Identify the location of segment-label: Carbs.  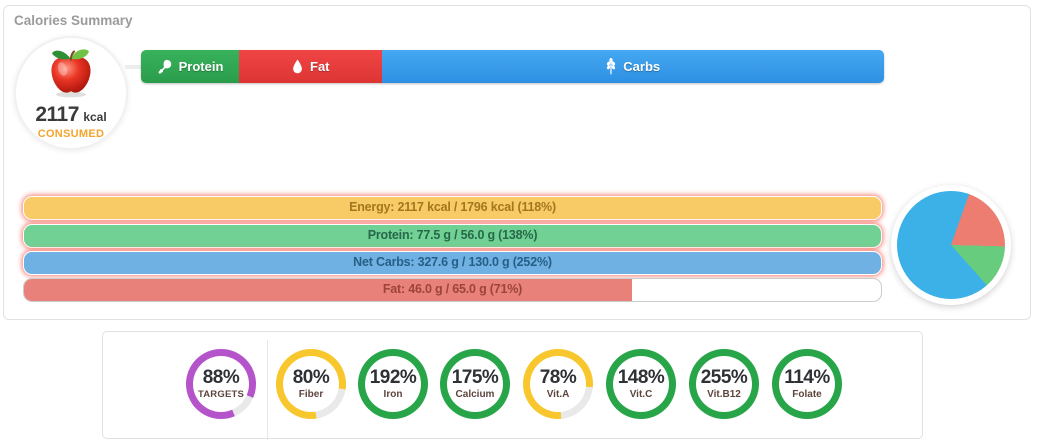
(642, 66).